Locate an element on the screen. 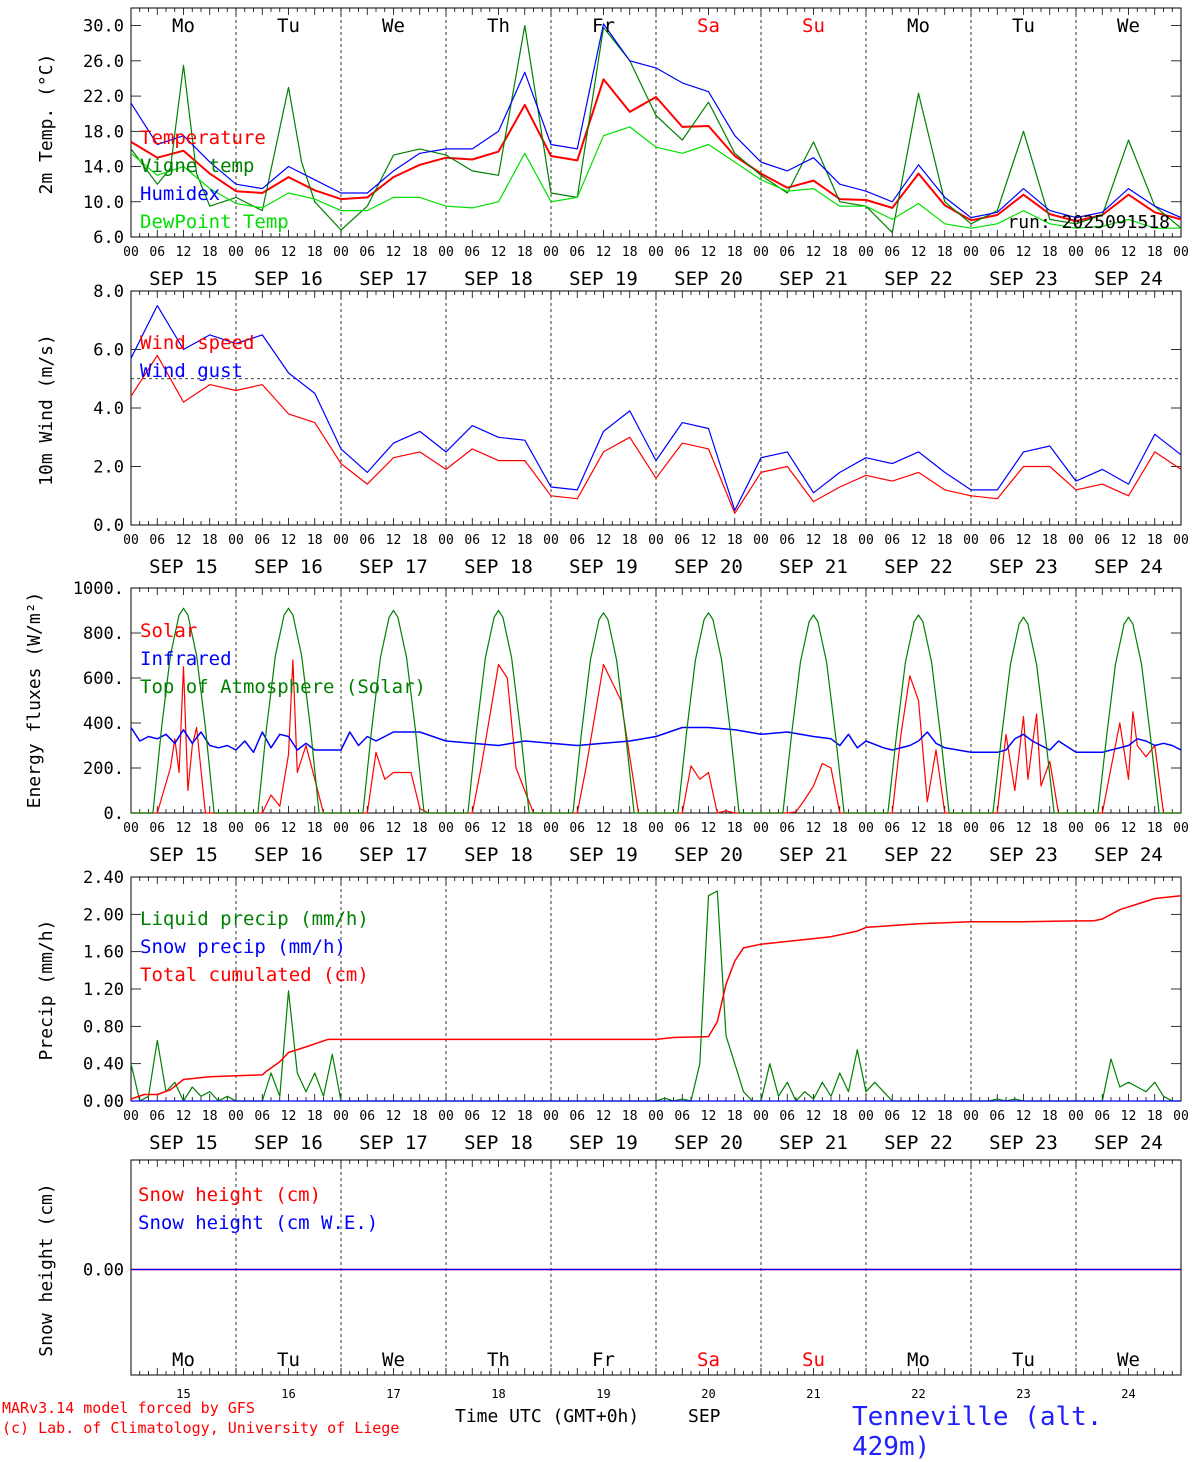 Image resolution: width=1194 pixels, height=1462 pixels. series-line-wind-gust is located at coordinates (656, 408).